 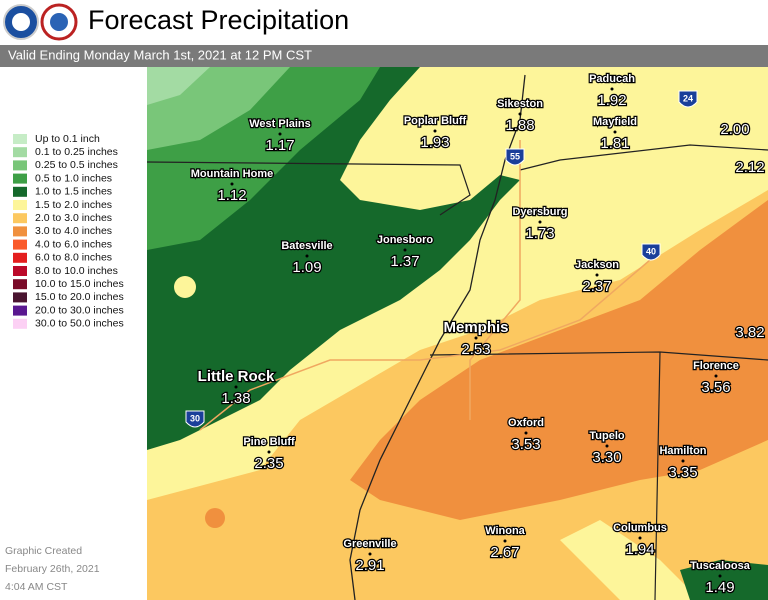 I want to click on city-value: 2.53, so click(x=475, y=349).